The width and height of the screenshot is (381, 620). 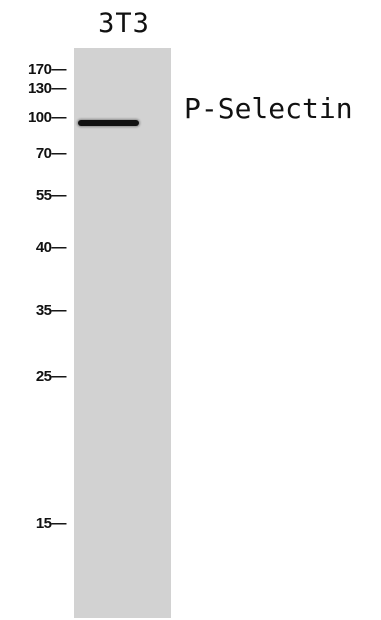 I want to click on protein-band, so click(x=108, y=123).